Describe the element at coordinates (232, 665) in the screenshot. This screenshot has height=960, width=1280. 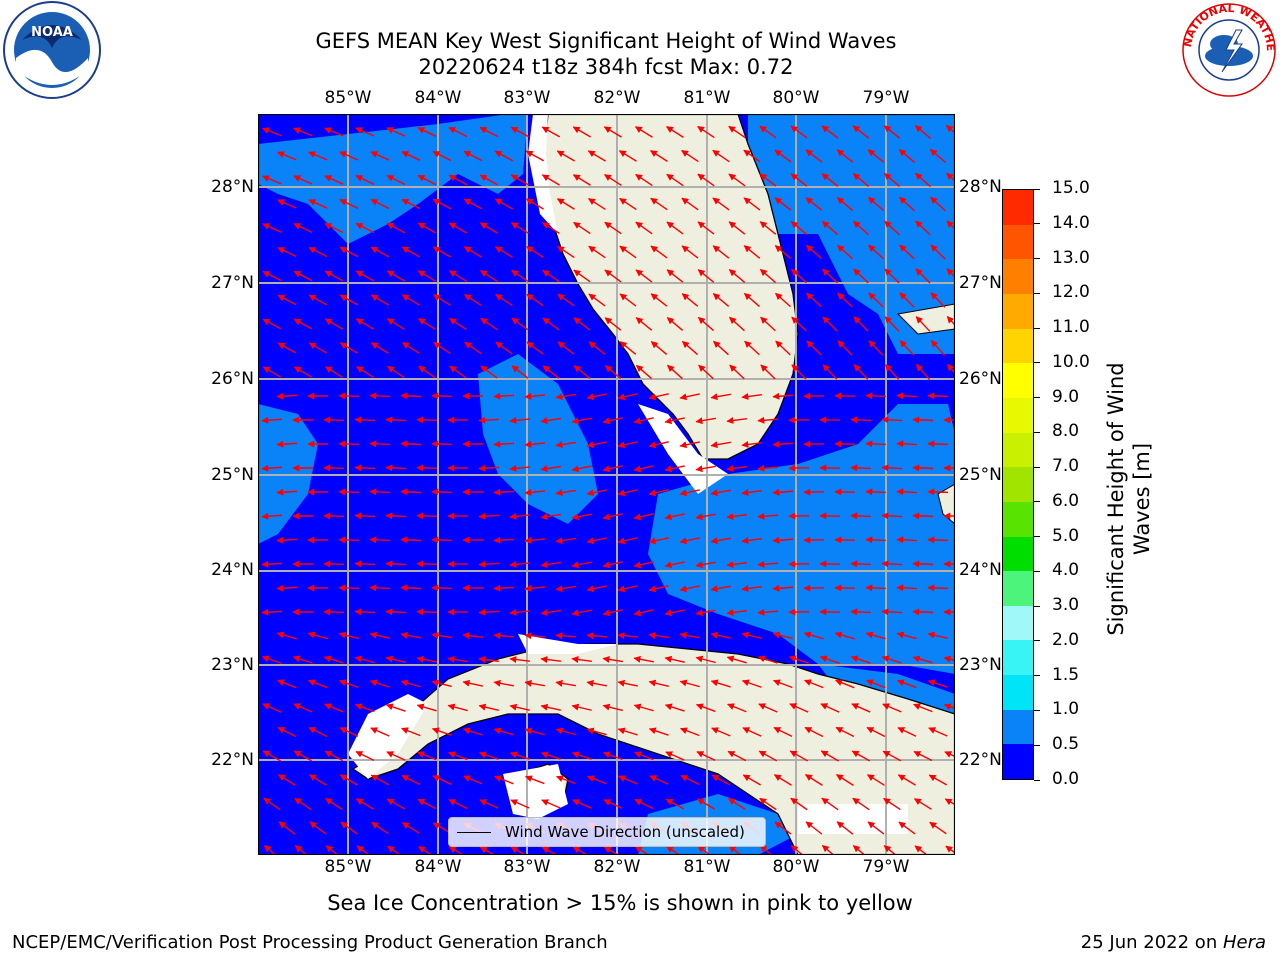
I see `lat-label: 23°N` at that location.